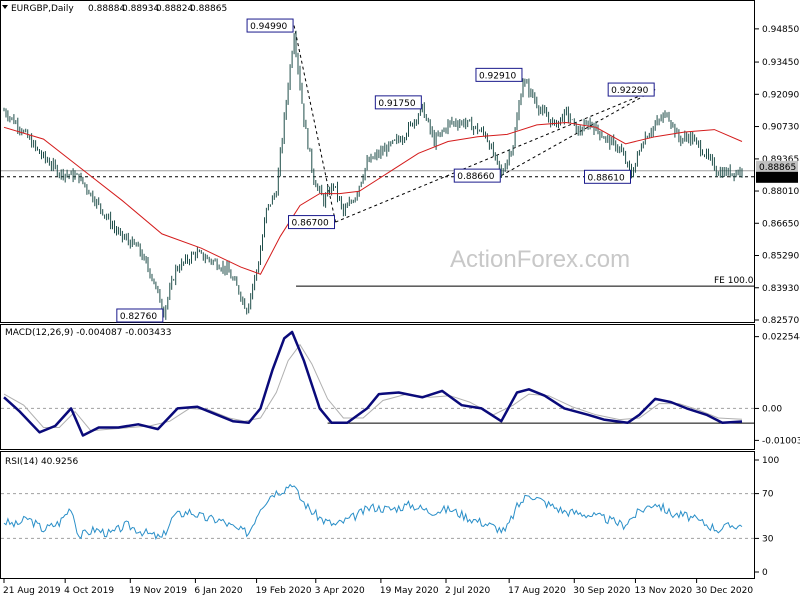 This screenshot has width=800, height=604. Describe the element at coordinates (781, 338) in the screenshot. I see `macd-y-tick-label: 0.022544` at that location.